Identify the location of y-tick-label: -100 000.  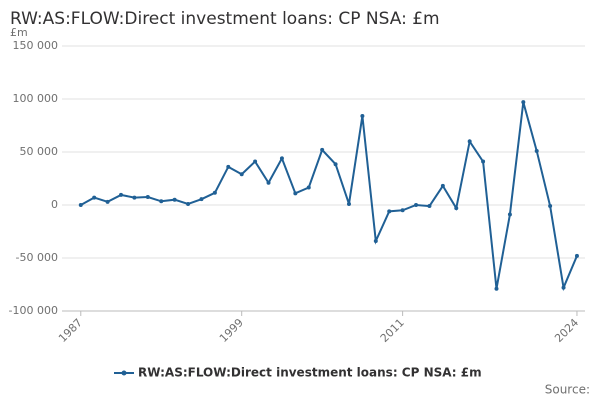
(33, 310).